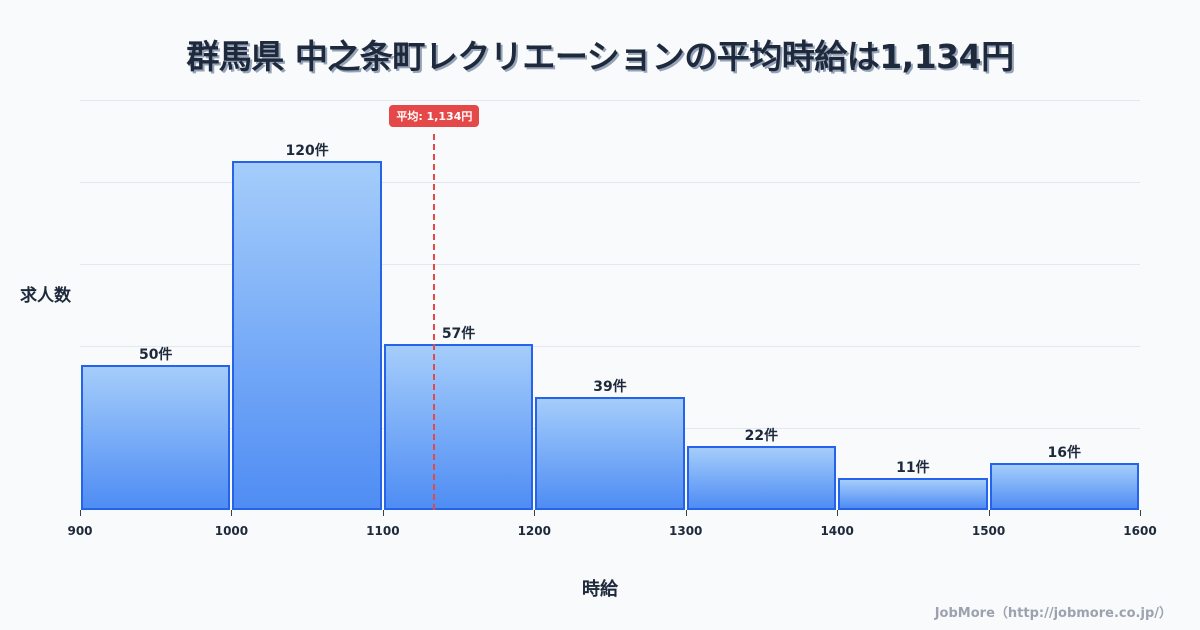 This screenshot has width=1200, height=630. I want to click on chart-title: 群馬県 中之条町レクリエーションの平均時給は1,134円, so click(600, 56).